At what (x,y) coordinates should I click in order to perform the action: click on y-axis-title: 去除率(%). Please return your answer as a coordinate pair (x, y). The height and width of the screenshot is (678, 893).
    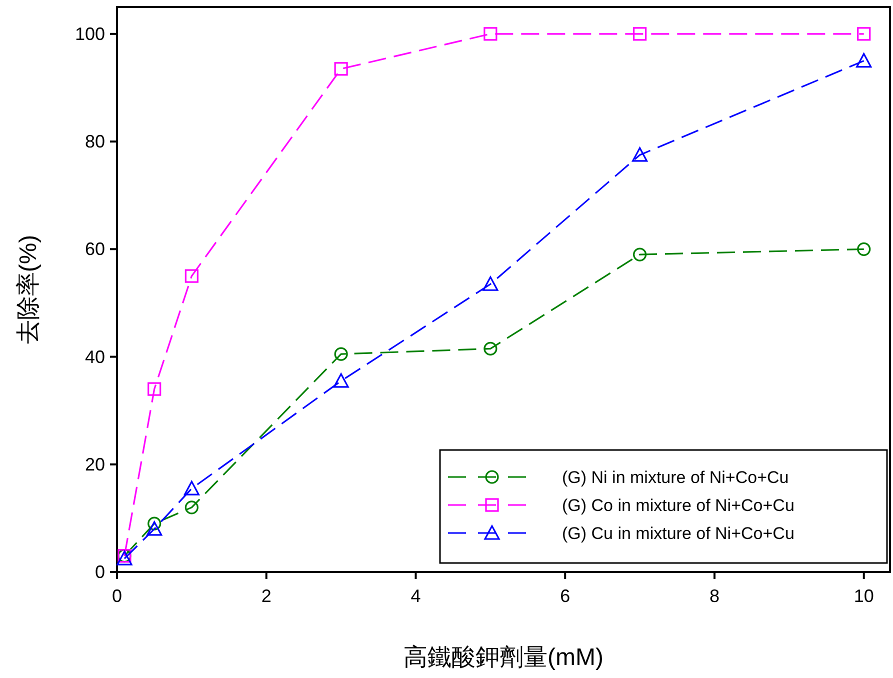
    Looking at the image, I should click on (28, 289).